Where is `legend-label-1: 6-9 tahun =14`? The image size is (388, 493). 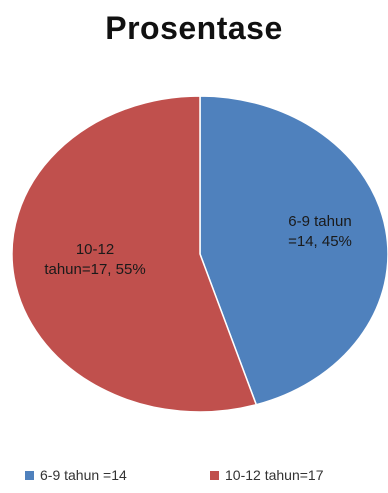 legend-label-1: 6-9 tahun =14 is located at coordinates (83, 475).